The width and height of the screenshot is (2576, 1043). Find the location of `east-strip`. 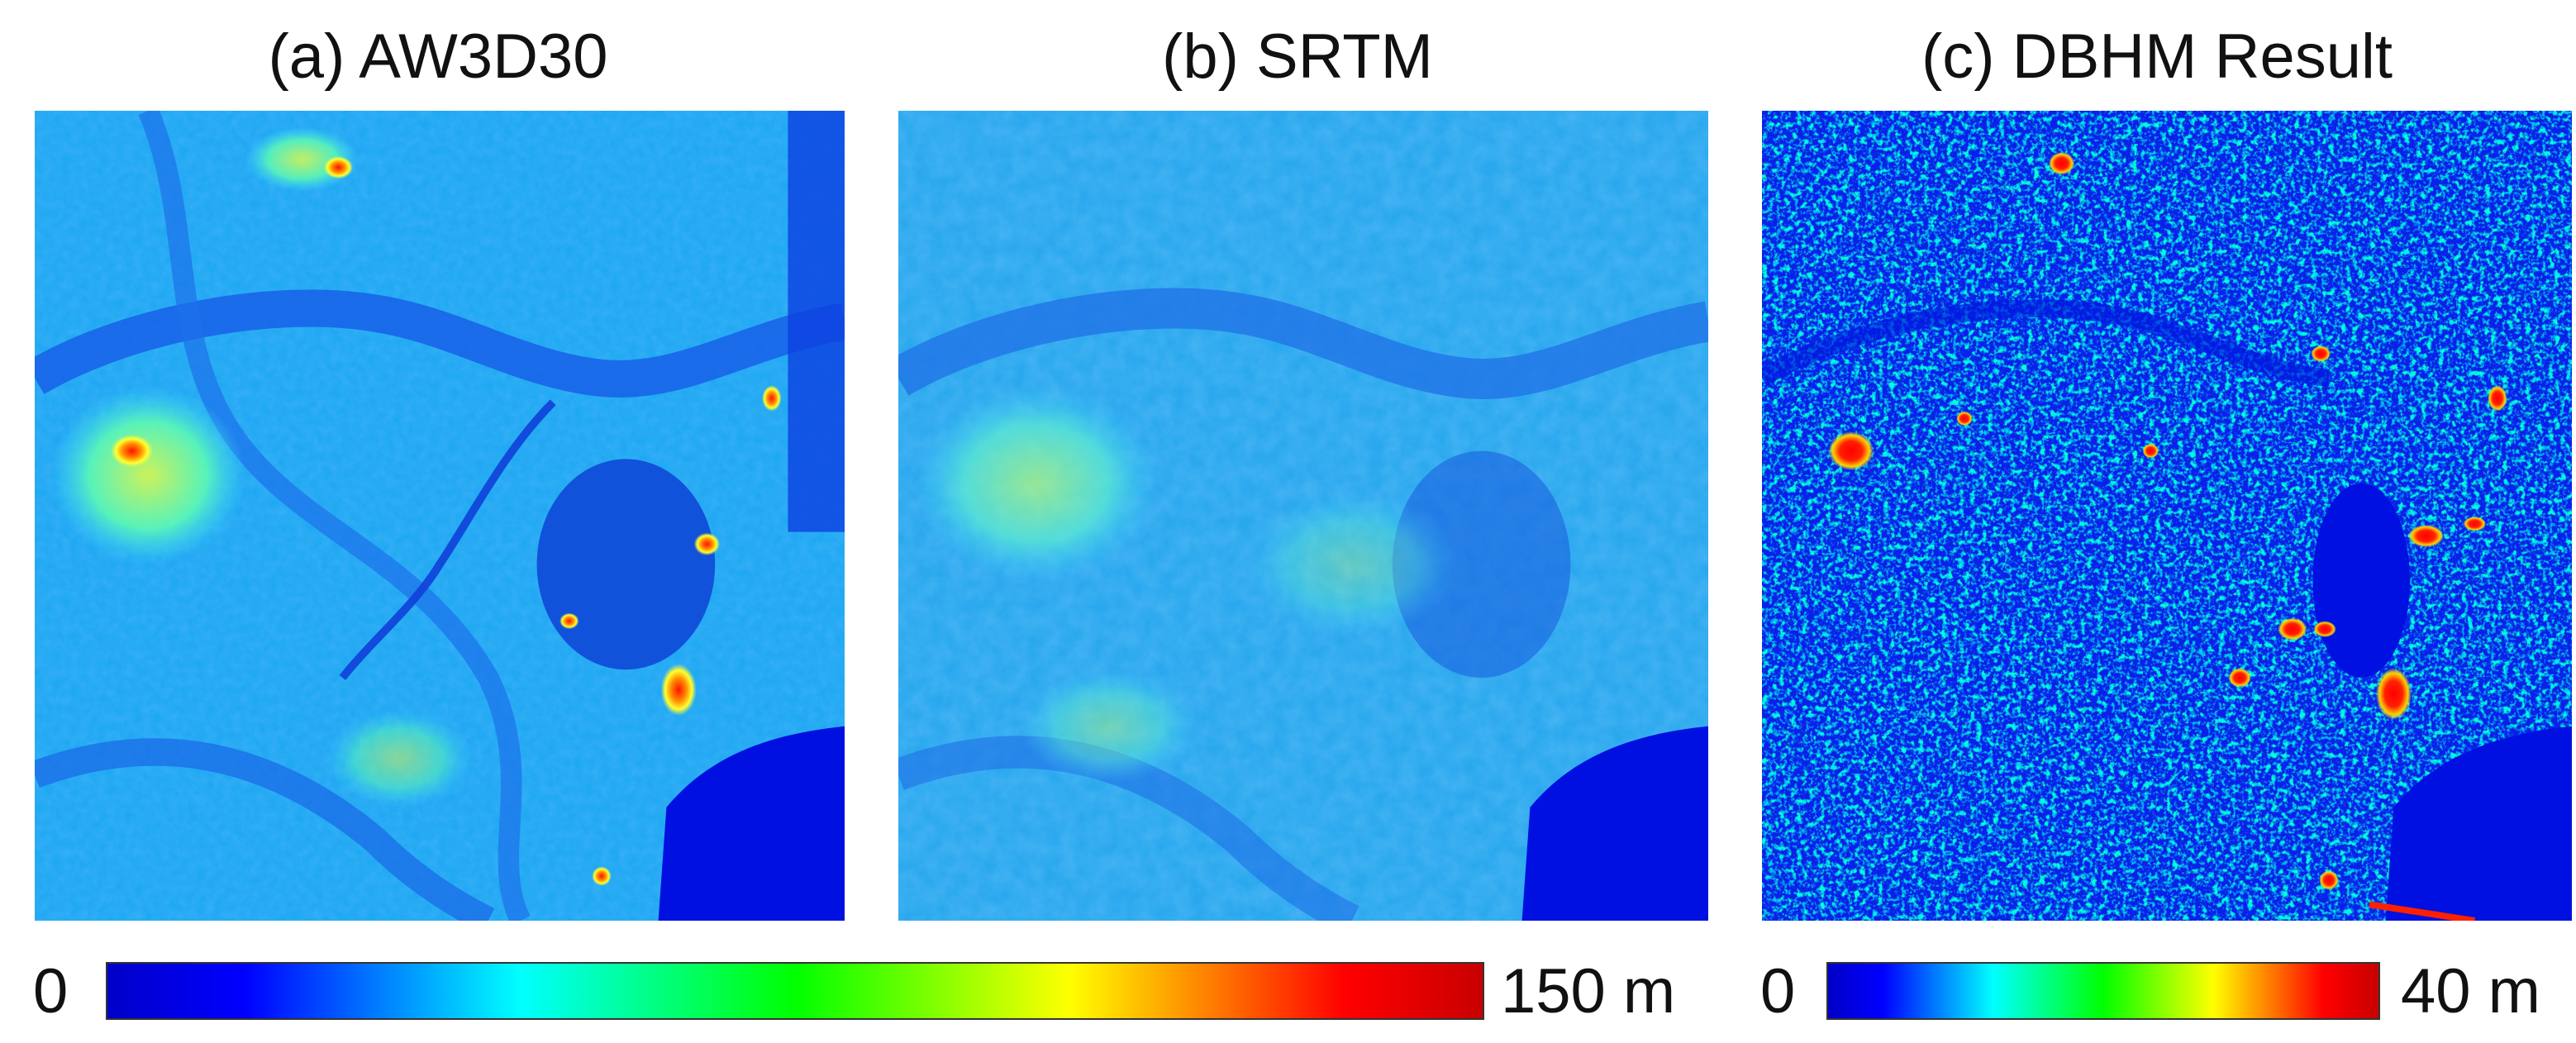

east-strip is located at coordinates (817, 321).